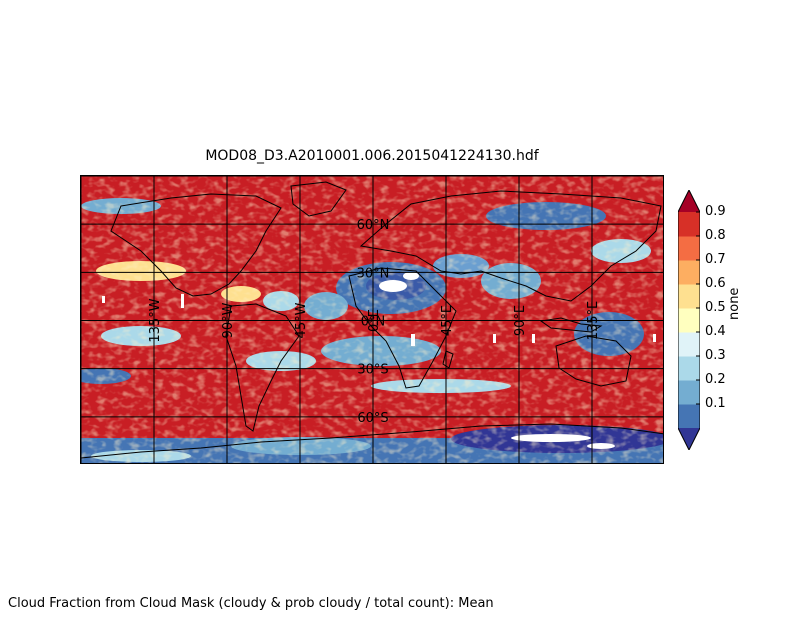  I want to click on latitude-label: 0°N, so click(373, 322).